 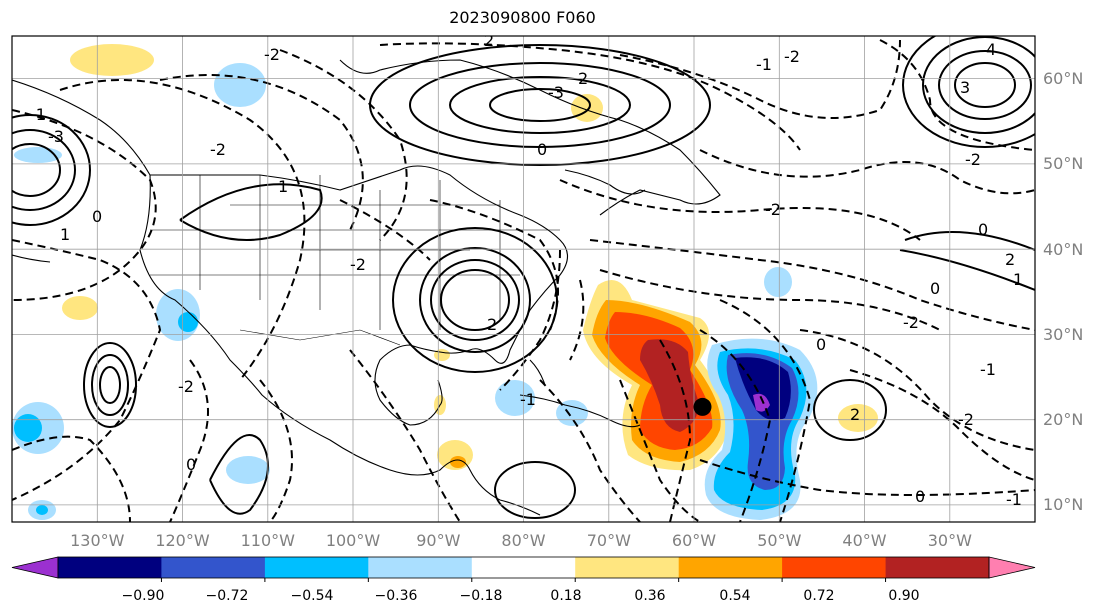 What do you see at coordinates (702, 406) in the screenshot?
I see `storm-center-marker` at bounding box center [702, 406].